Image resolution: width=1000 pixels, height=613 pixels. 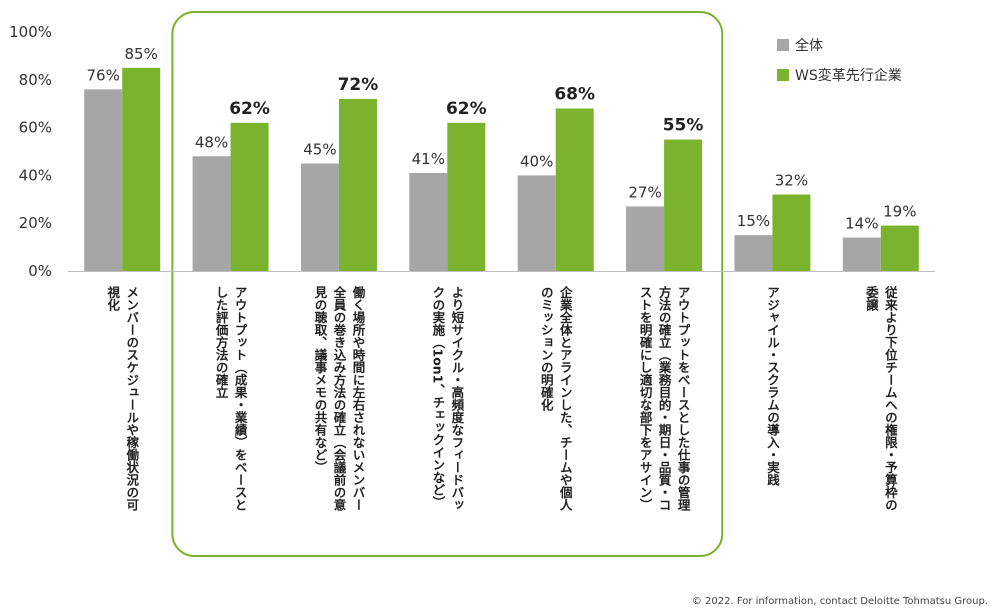 I want to click on data-label: 40%, so click(x=536, y=161).